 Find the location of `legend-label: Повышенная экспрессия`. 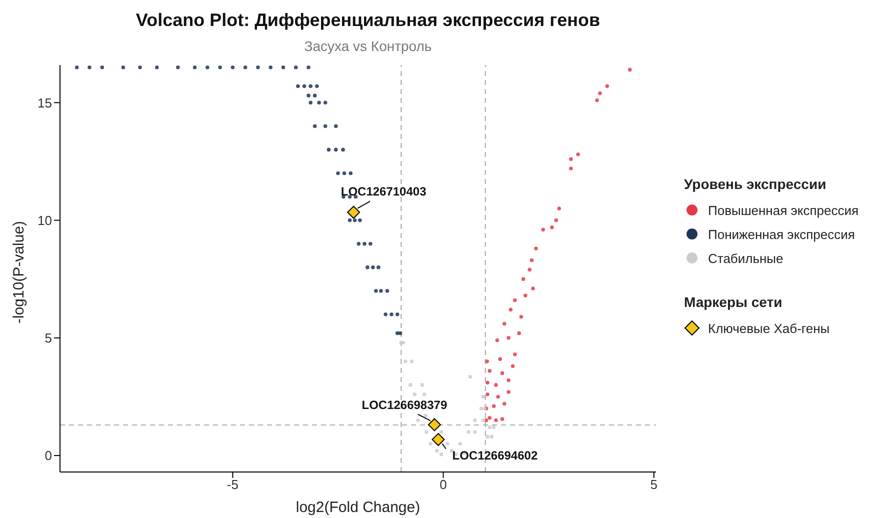

legend-label: Повышенная экспрессия is located at coordinates (782, 211).